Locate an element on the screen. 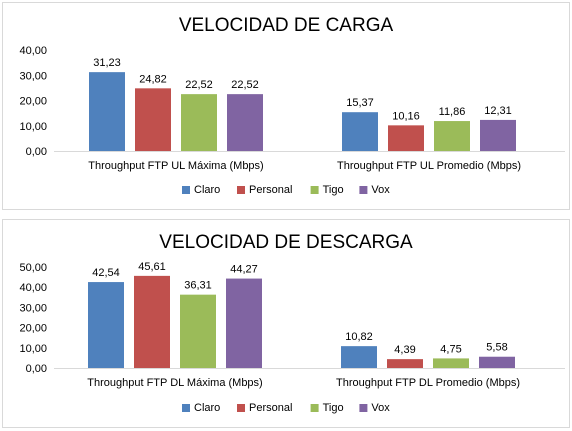  data-label: 24,82 is located at coordinates (153, 79).